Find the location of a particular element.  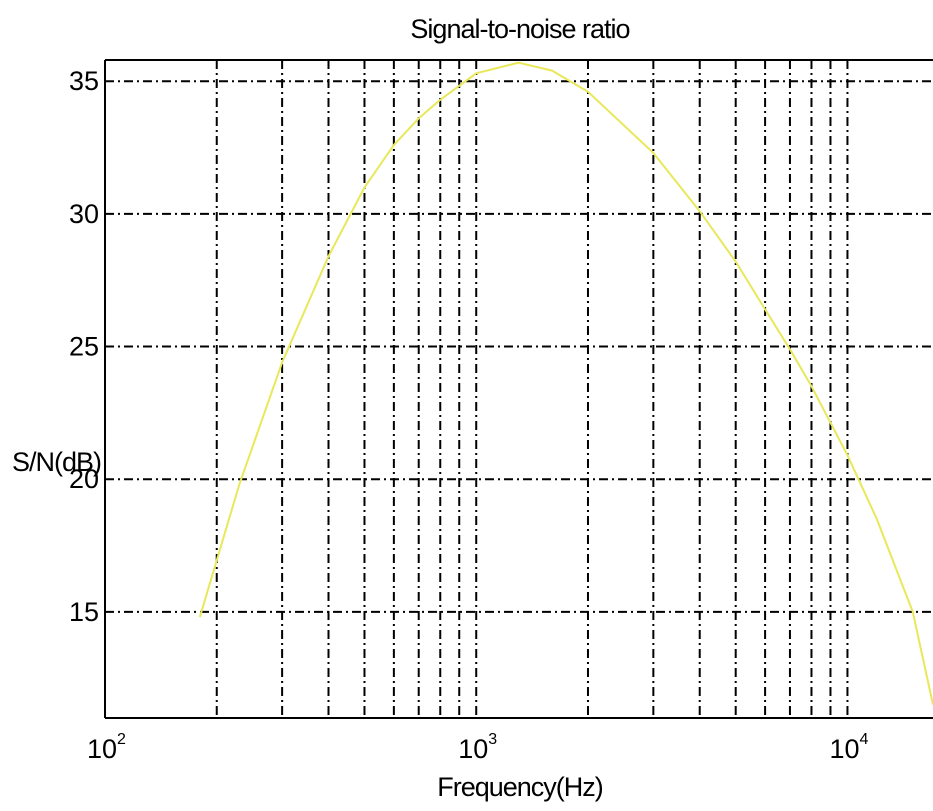

x-tick-labels: 10² 10³ 10⁴ is located at coordinates (477, 747).